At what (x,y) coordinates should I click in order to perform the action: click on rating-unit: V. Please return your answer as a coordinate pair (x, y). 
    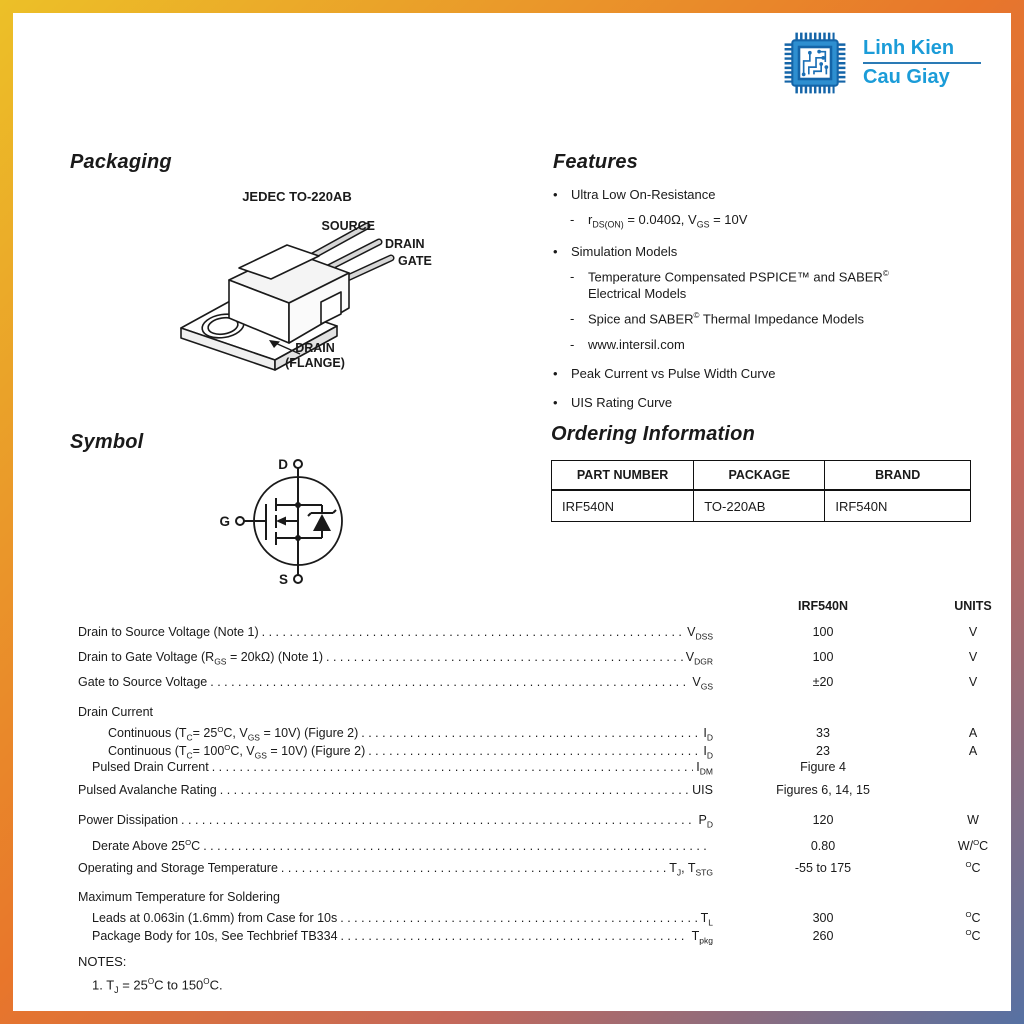
    Looking at the image, I should click on (973, 682).